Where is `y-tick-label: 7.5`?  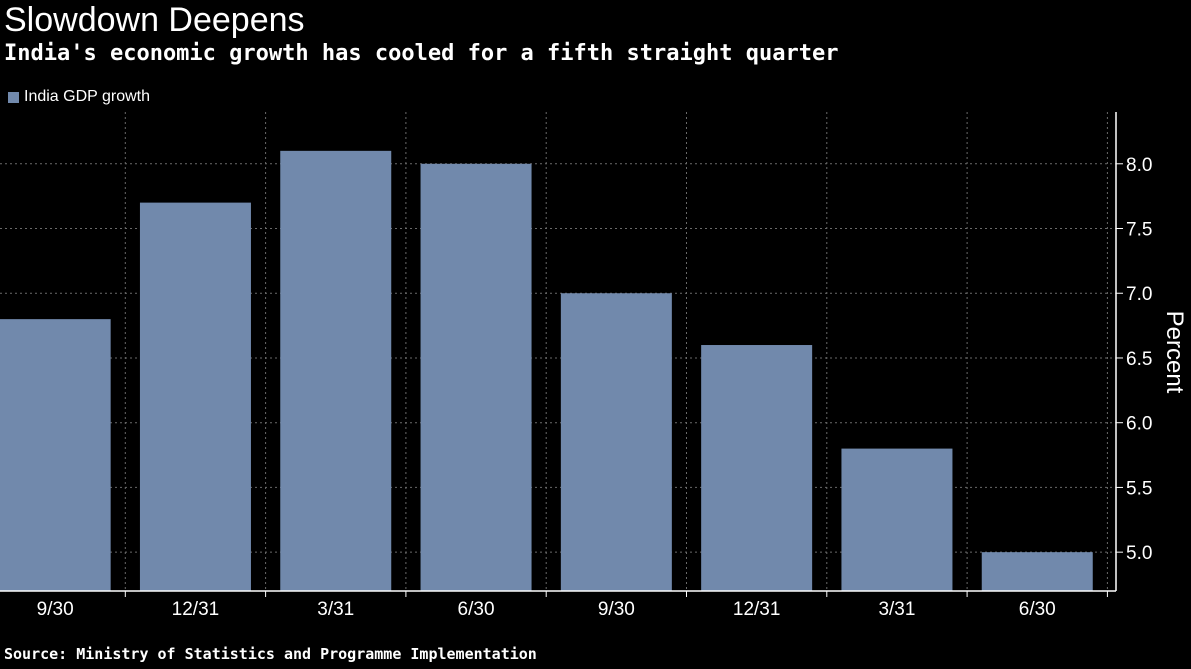
y-tick-label: 7.5 is located at coordinates (1139, 230).